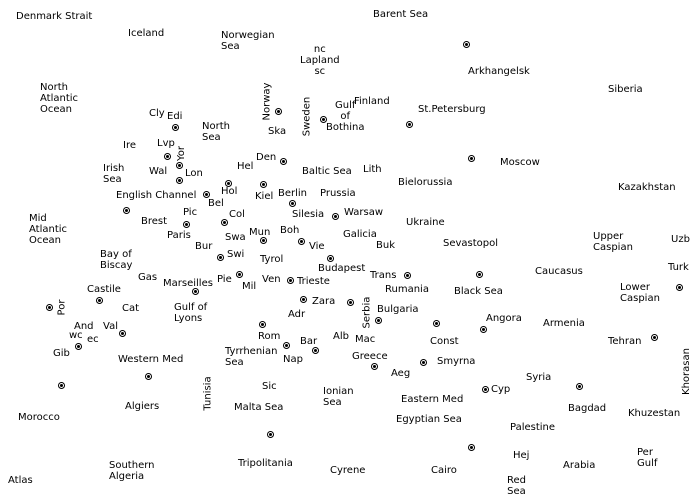  I want to click on region-label-trieste: Trieste, so click(313, 281).